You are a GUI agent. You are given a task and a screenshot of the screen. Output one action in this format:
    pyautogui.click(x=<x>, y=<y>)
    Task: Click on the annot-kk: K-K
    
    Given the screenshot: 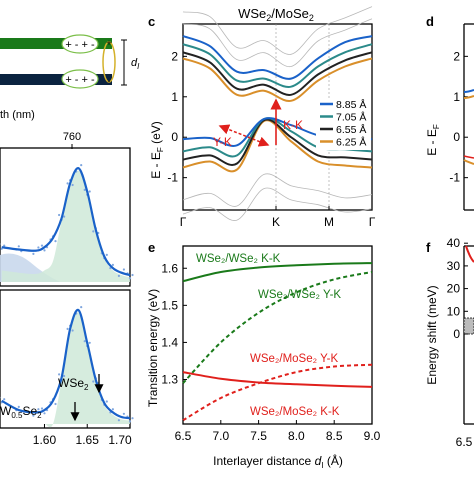 What is the action you would take?
    pyautogui.click(x=293, y=125)
    